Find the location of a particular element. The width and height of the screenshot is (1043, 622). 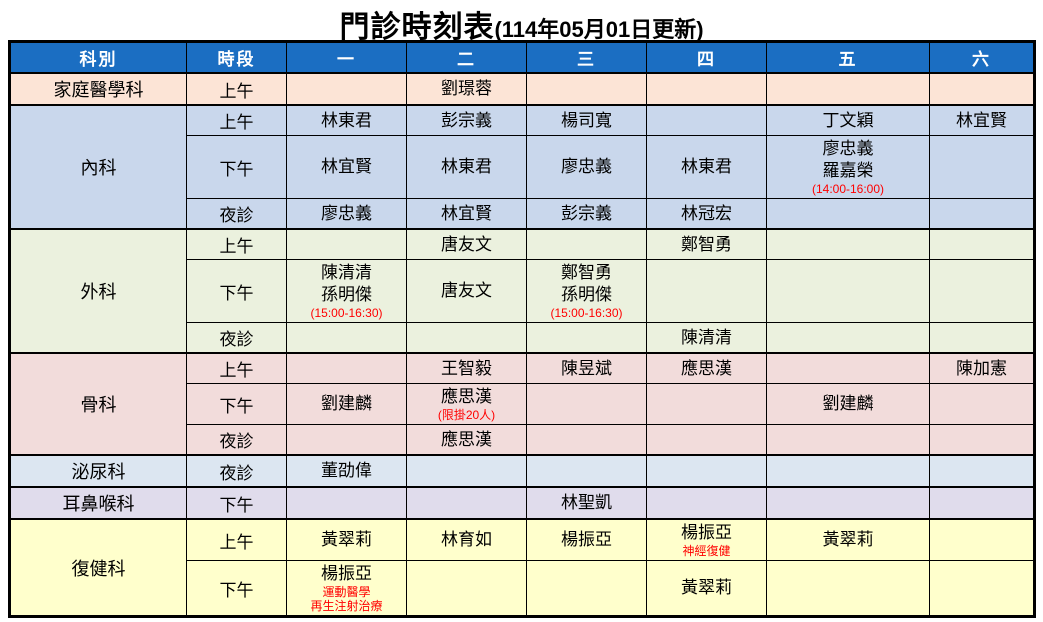

doctor-name: 劉璟蓉 is located at coordinates (466, 88).